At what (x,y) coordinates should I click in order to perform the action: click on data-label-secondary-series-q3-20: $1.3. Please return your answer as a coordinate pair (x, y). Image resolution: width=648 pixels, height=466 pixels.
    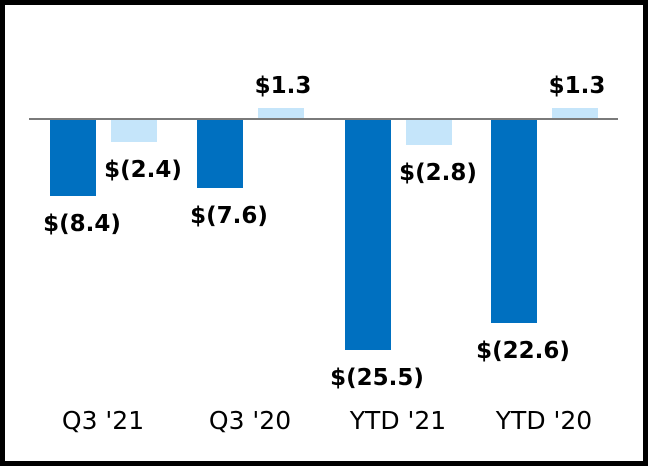
    Looking at the image, I should click on (283, 86).